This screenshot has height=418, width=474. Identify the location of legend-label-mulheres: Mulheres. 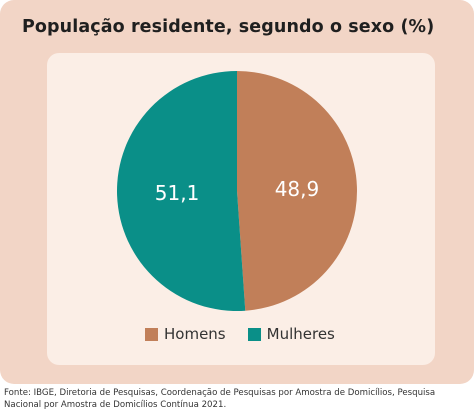
(300, 334).